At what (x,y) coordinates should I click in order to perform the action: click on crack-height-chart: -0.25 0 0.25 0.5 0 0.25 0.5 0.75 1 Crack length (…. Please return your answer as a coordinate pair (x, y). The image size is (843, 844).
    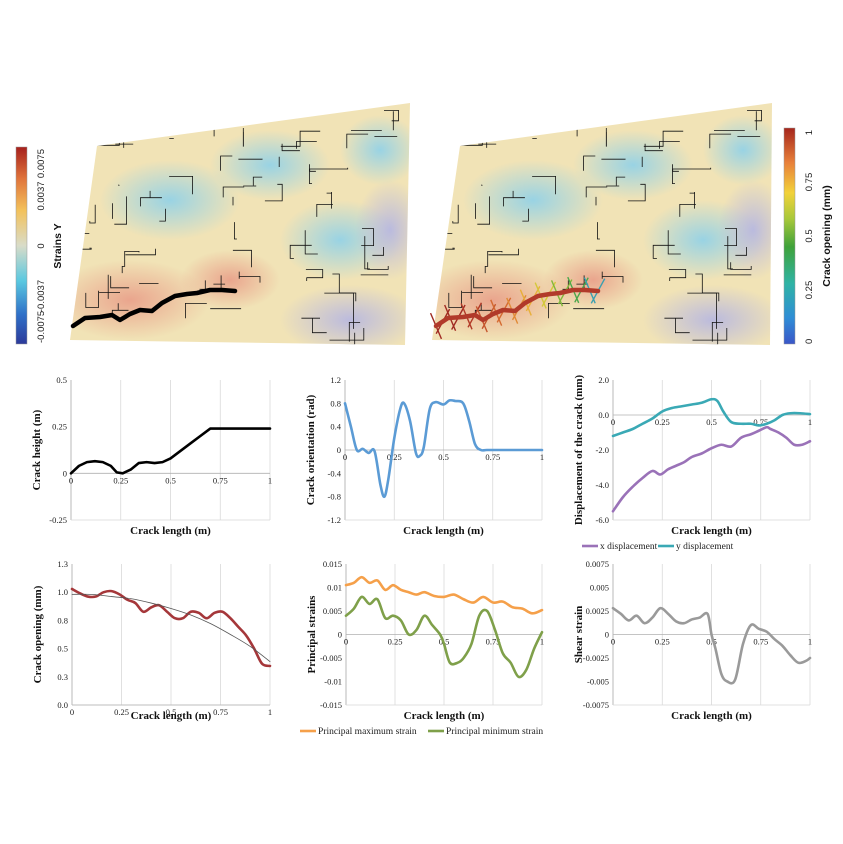
    Looking at the image, I should click on (151, 456).